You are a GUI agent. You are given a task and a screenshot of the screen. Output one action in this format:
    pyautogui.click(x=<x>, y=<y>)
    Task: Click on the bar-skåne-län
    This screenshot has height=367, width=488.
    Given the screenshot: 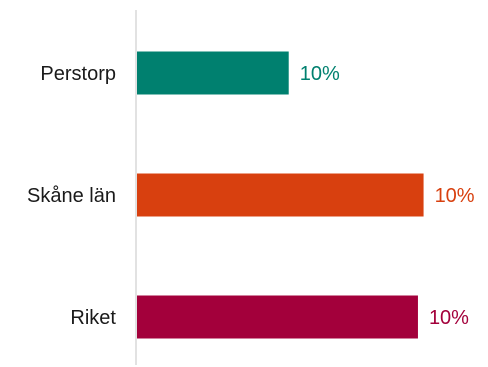 What is the action you would take?
    pyautogui.click(x=280, y=195)
    